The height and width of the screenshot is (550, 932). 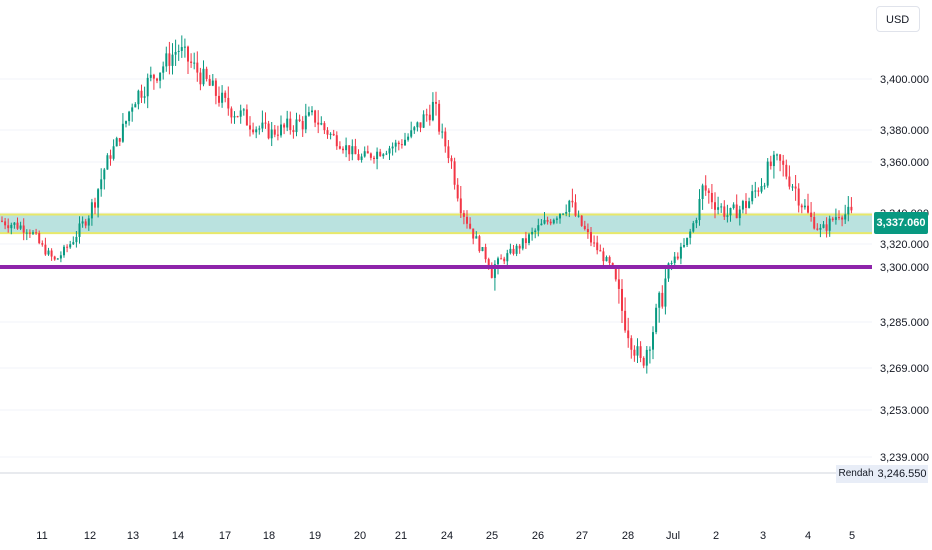 What do you see at coordinates (902, 474) in the screenshot?
I see `low-value-label: 3,246.550` at bounding box center [902, 474].